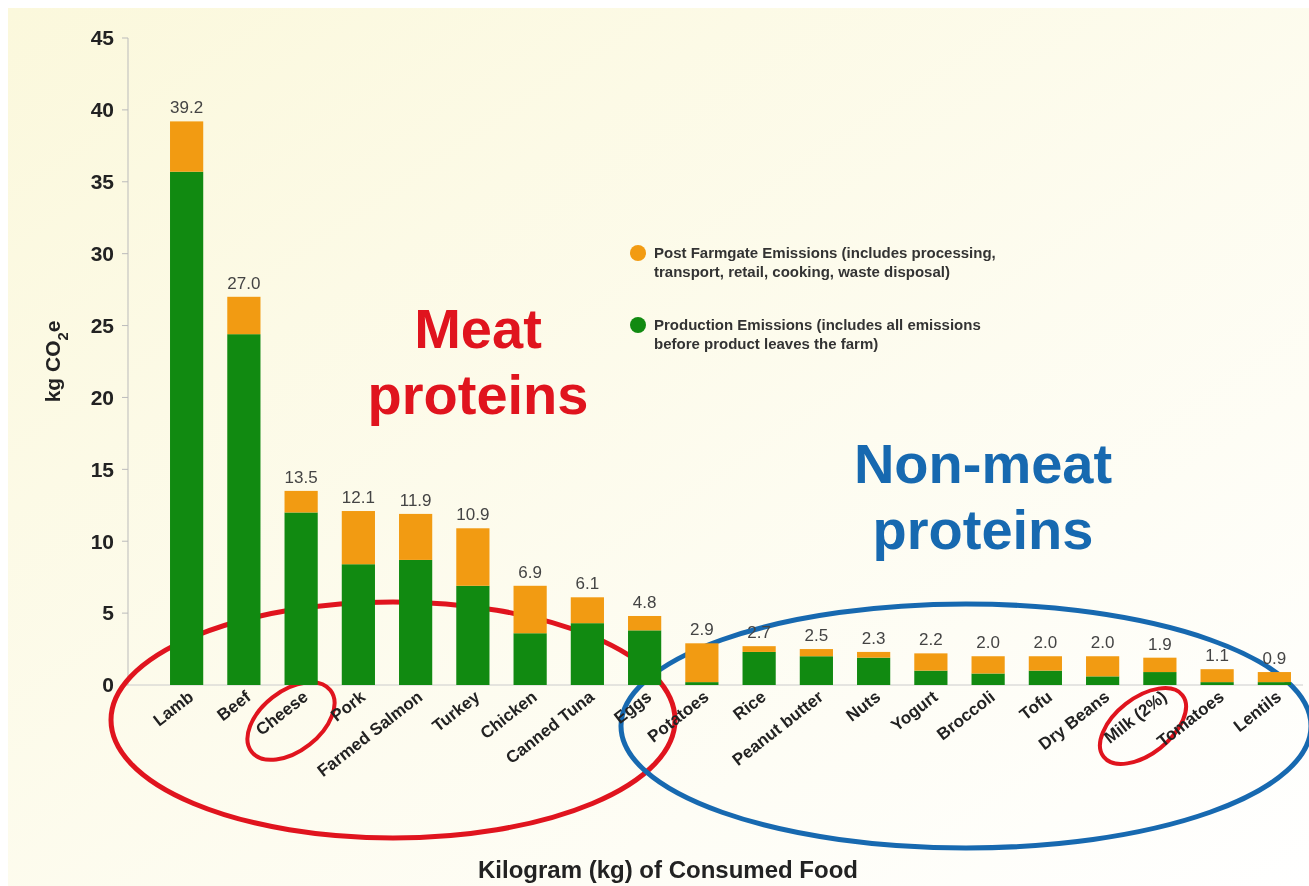  I want to click on total-label: 4.8, so click(644, 602).